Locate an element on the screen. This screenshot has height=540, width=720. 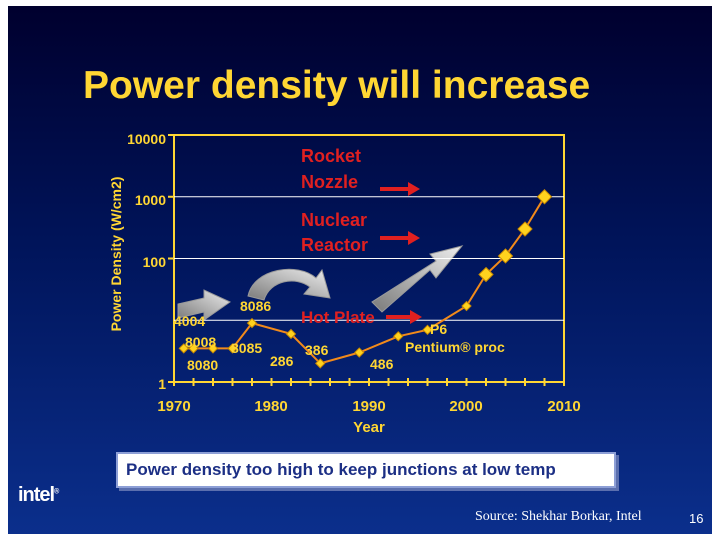
registered-mark: ® is located at coordinates (57, 492).